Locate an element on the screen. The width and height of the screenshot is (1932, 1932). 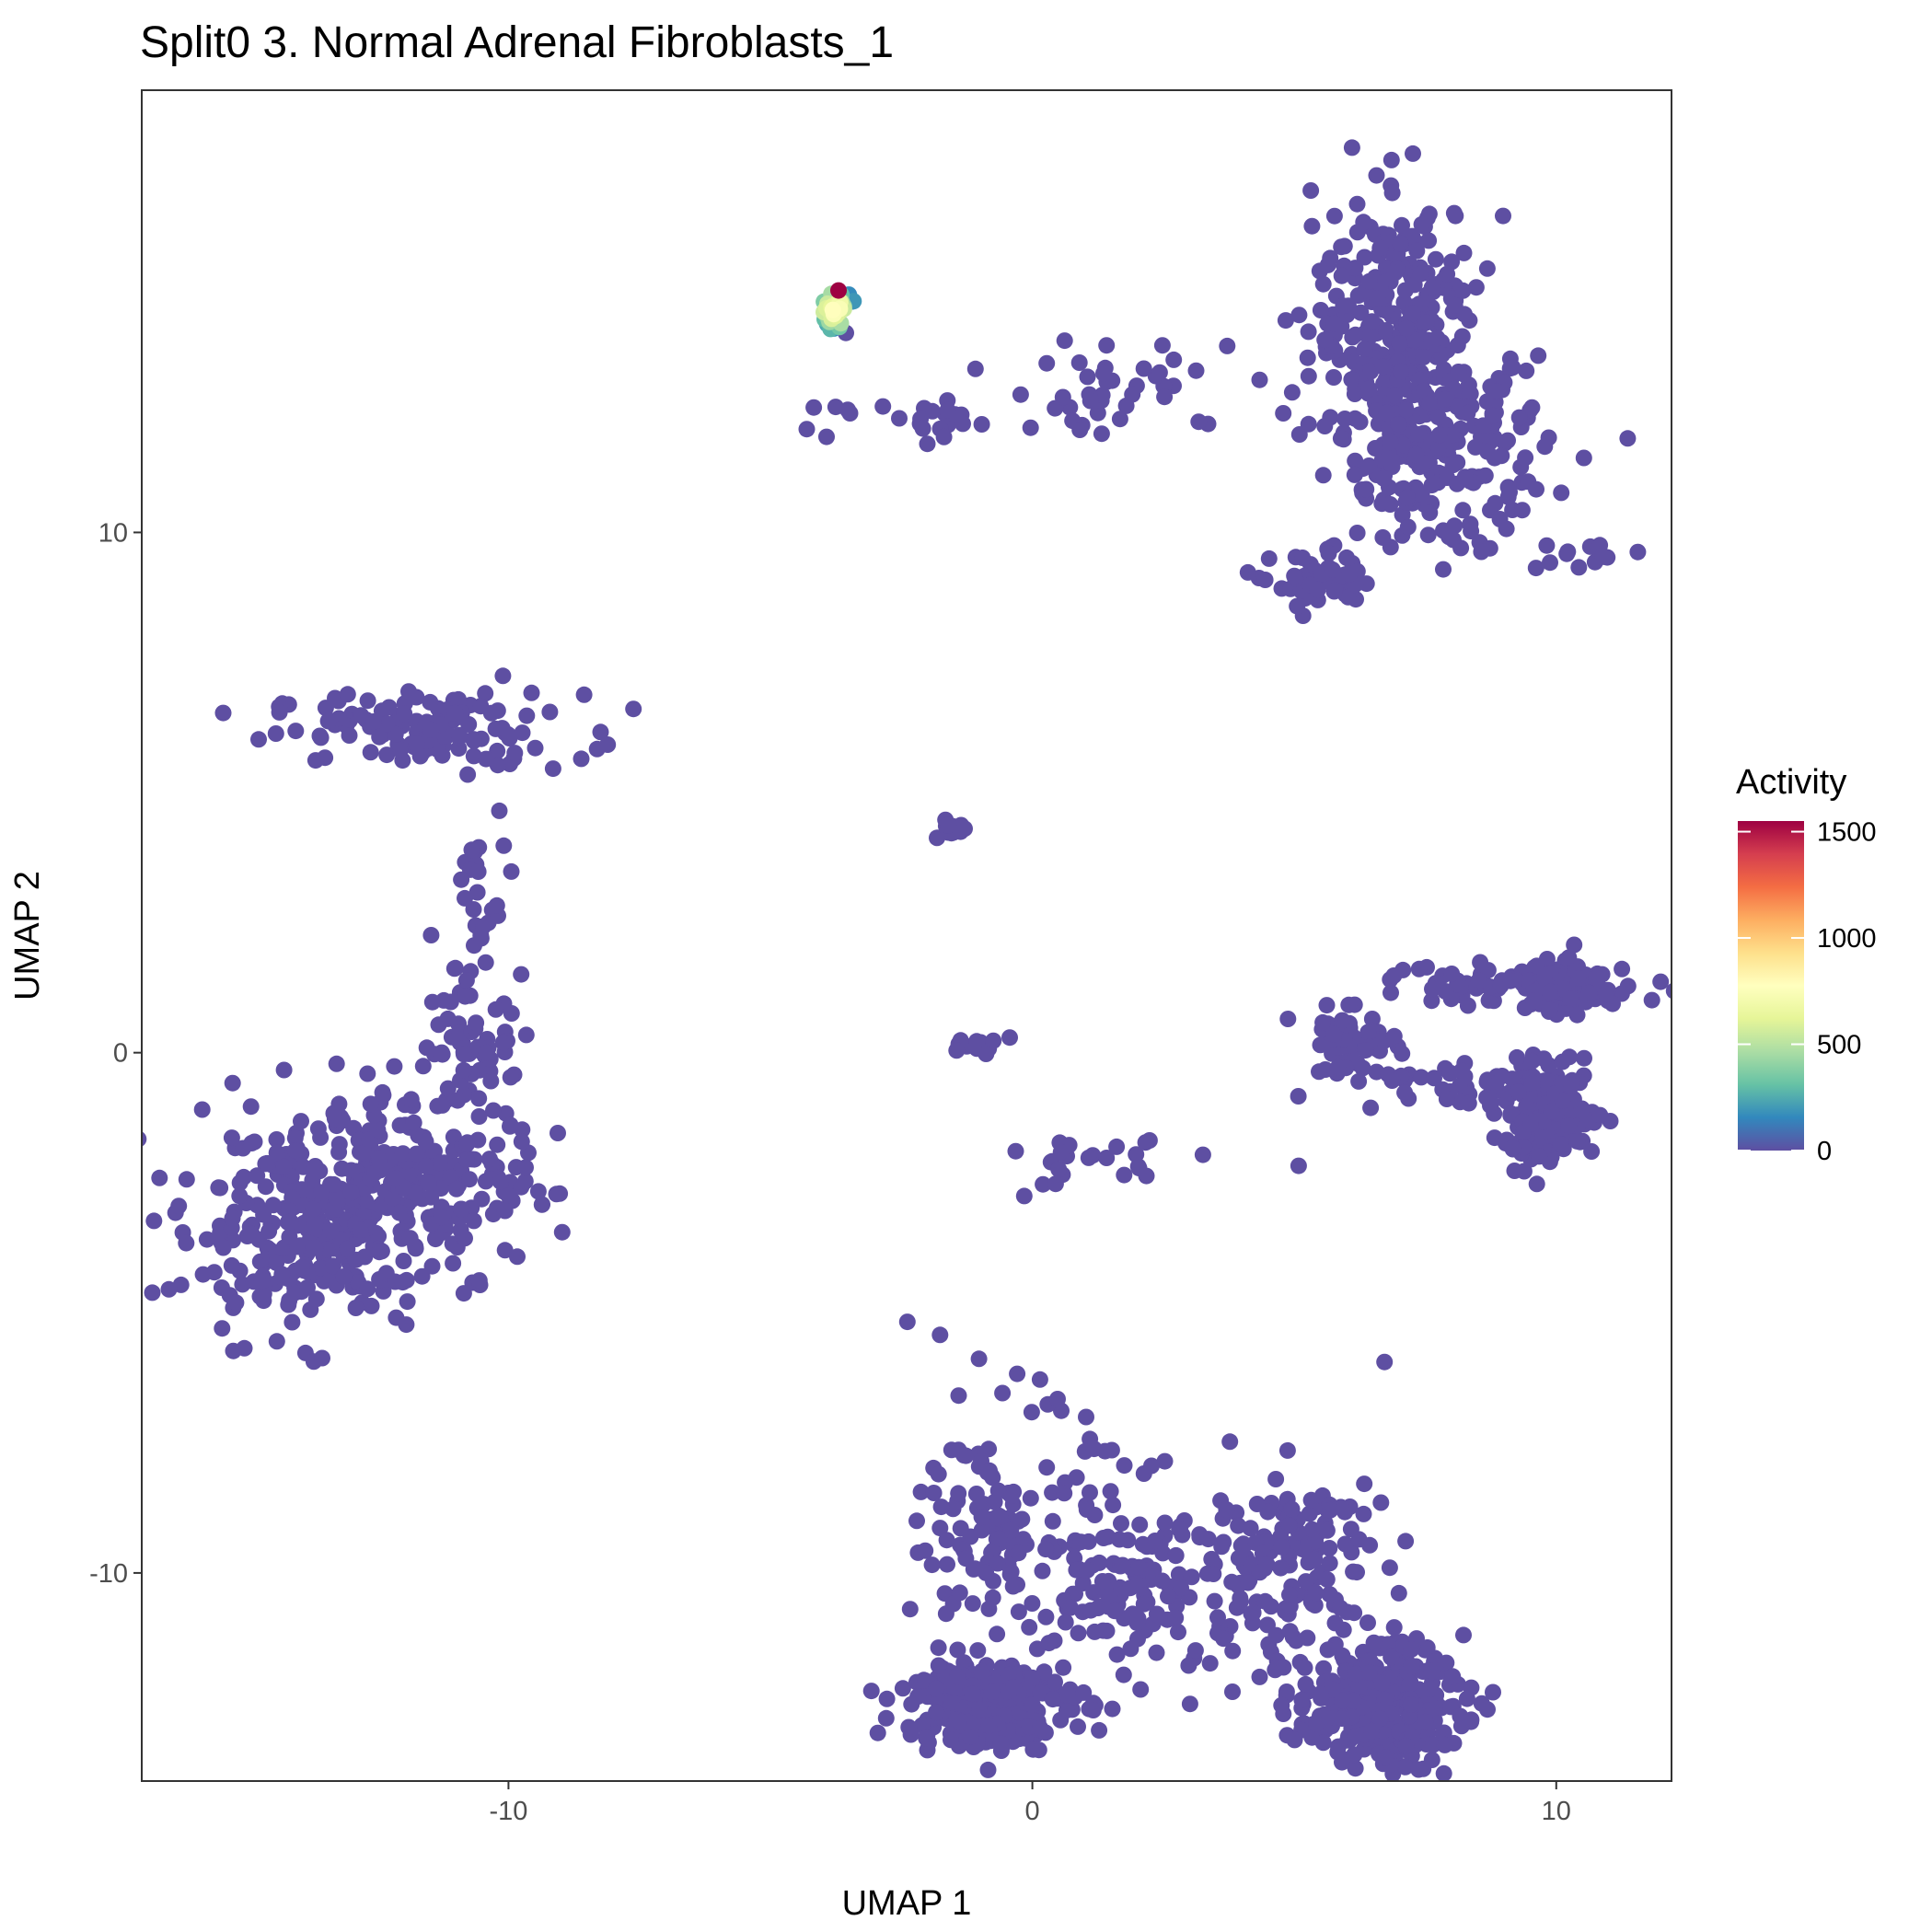
y-axis-title: UMAP 2 is located at coordinates (28, 936).